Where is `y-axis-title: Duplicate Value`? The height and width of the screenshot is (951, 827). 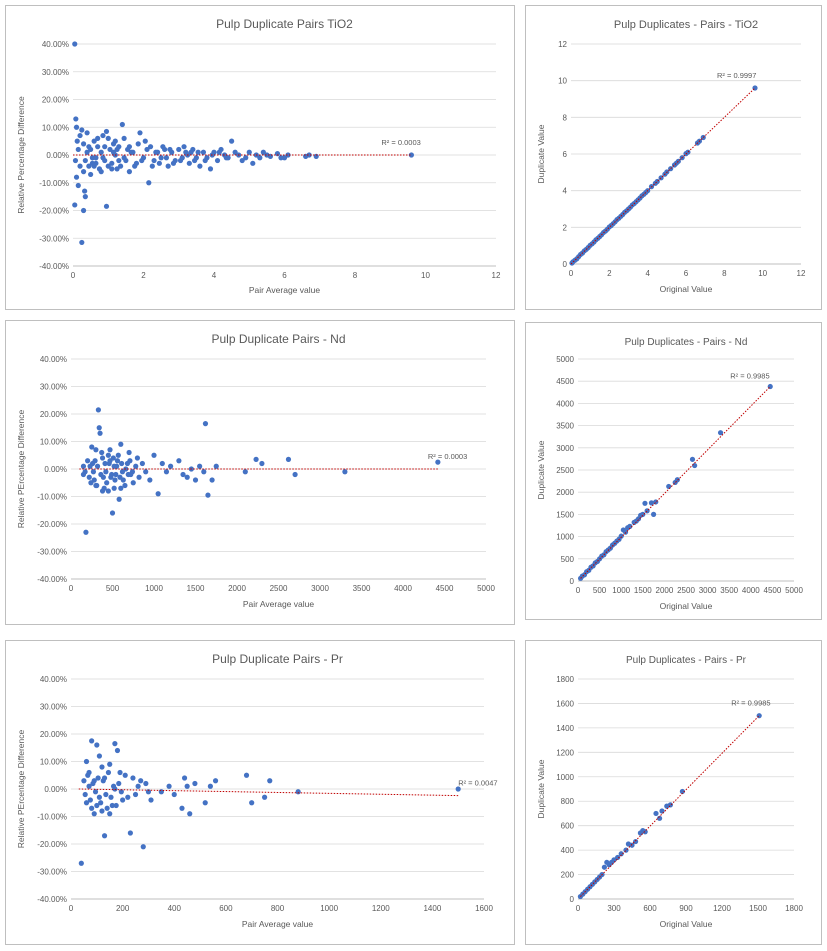
y-axis-title: Duplicate Value is located at coordinates (541, 788).